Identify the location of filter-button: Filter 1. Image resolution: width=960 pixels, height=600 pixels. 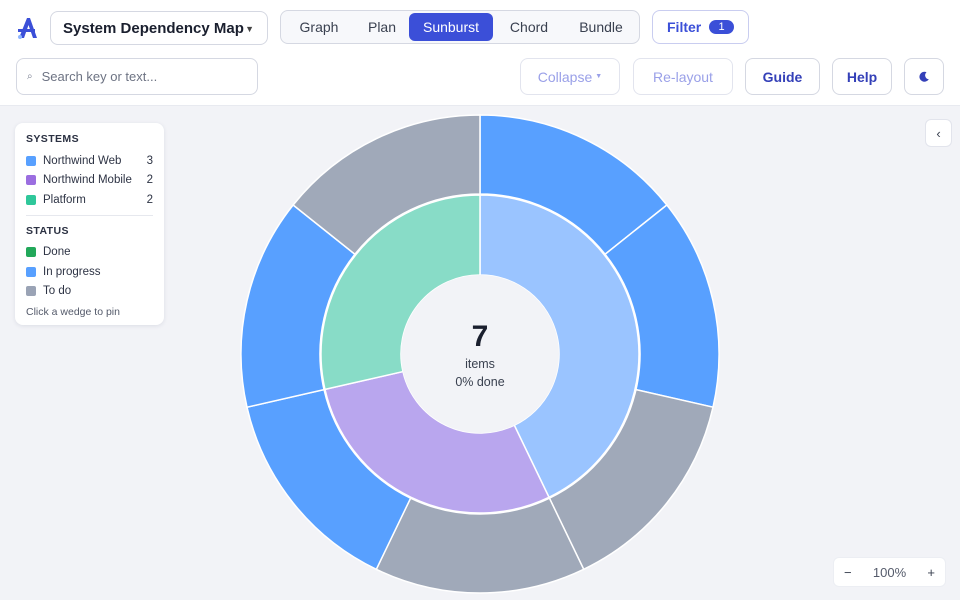
(700, 27).